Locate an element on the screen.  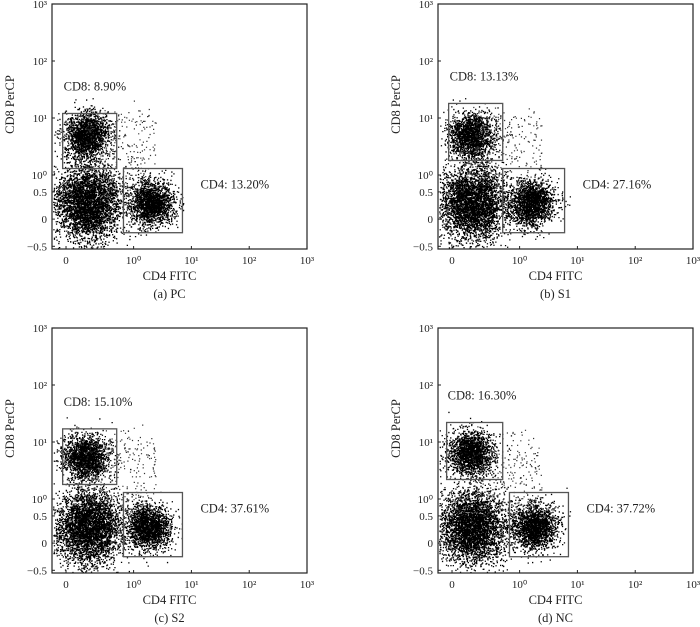
gate-label-cd8: CD8: 15.10% is located at coordinates (98, 402).